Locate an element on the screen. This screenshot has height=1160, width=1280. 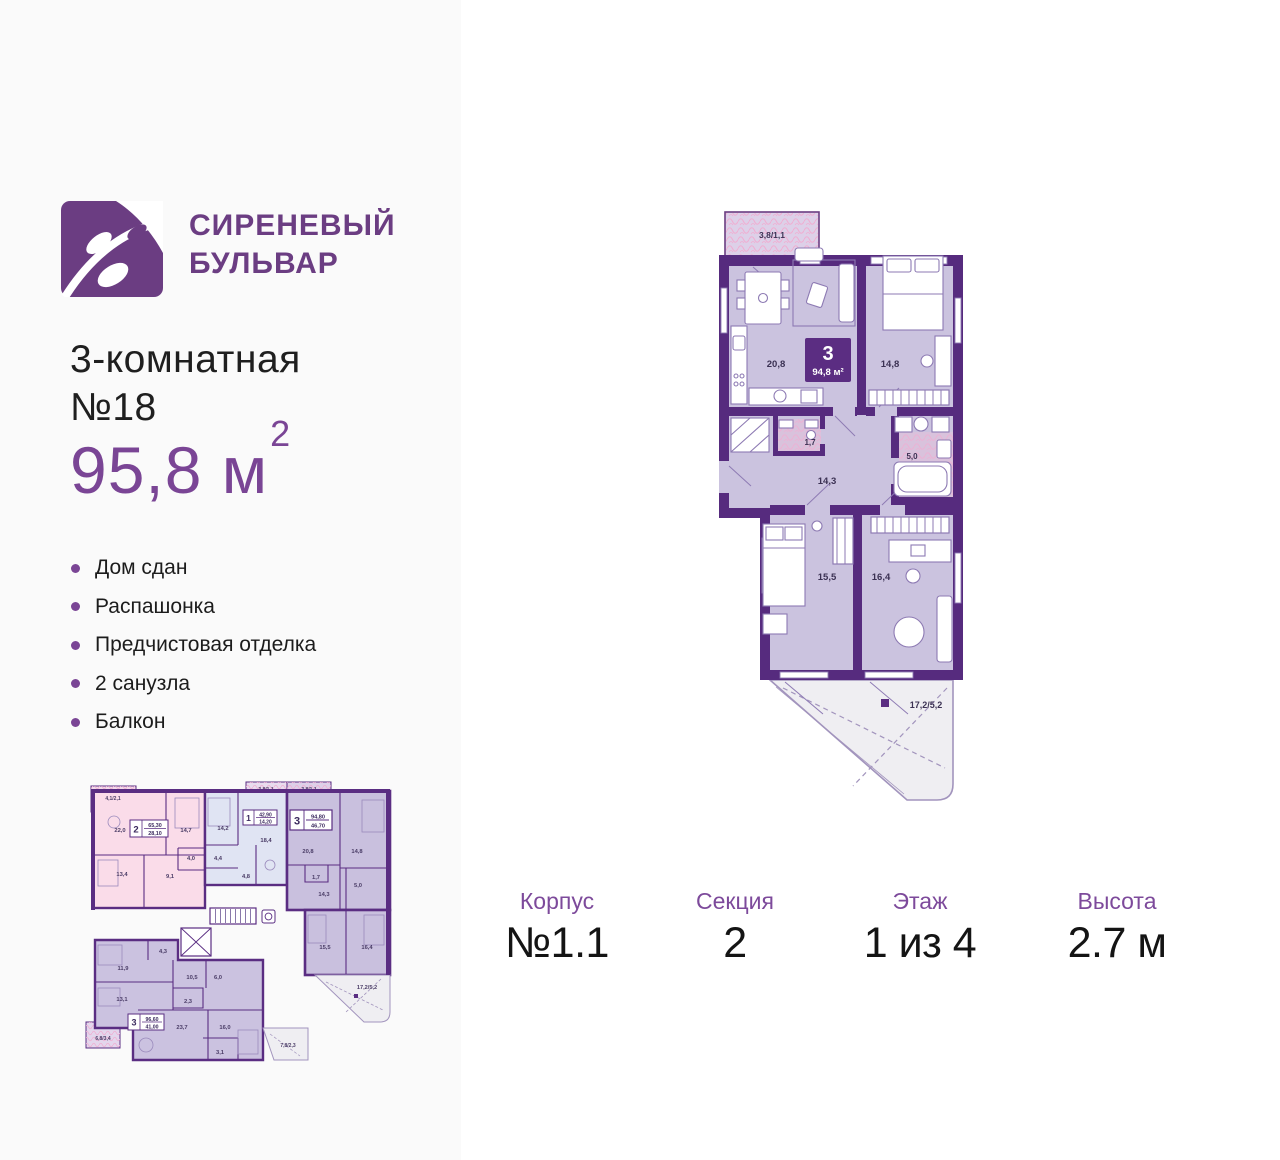
apt2-area-living: 28,10 is located at coordinates (155, 834).